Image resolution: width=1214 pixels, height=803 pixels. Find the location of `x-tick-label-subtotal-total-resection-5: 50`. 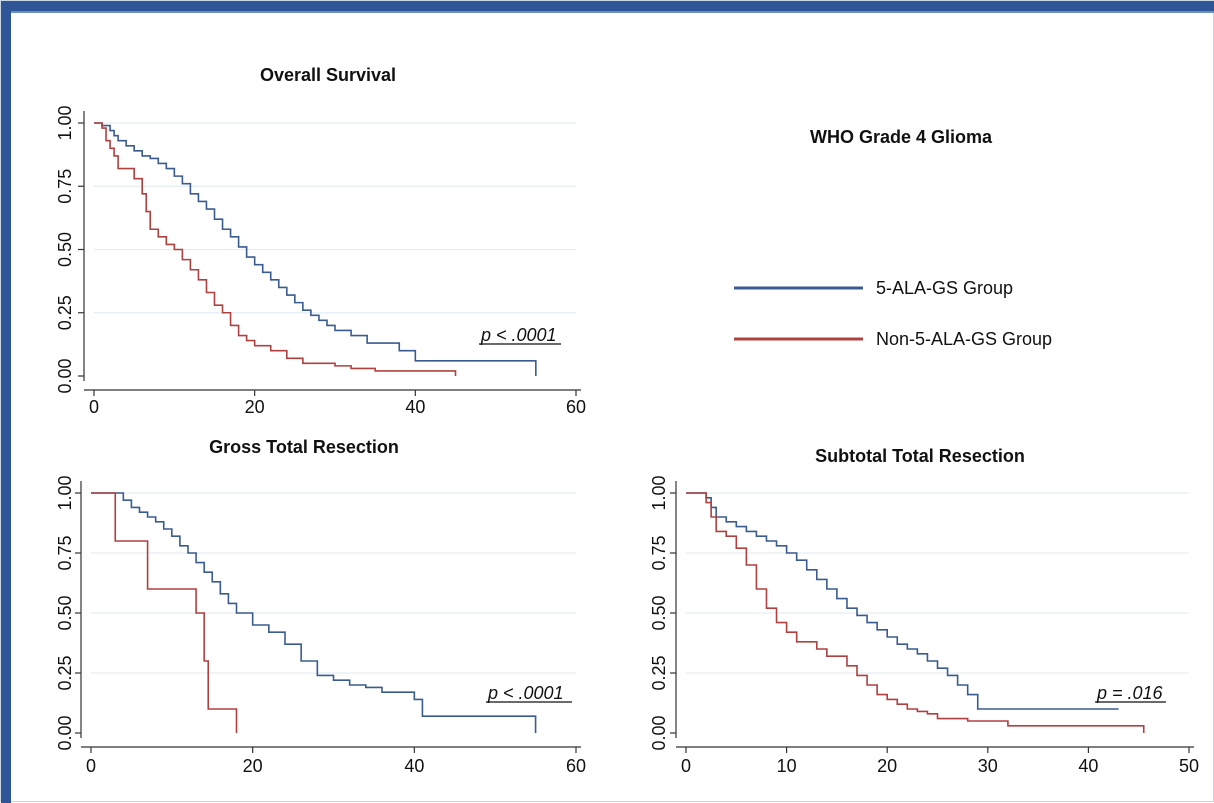

x-tick-label-subtotal-total-resection-5: 50 is located at coordinates (1189, 766).